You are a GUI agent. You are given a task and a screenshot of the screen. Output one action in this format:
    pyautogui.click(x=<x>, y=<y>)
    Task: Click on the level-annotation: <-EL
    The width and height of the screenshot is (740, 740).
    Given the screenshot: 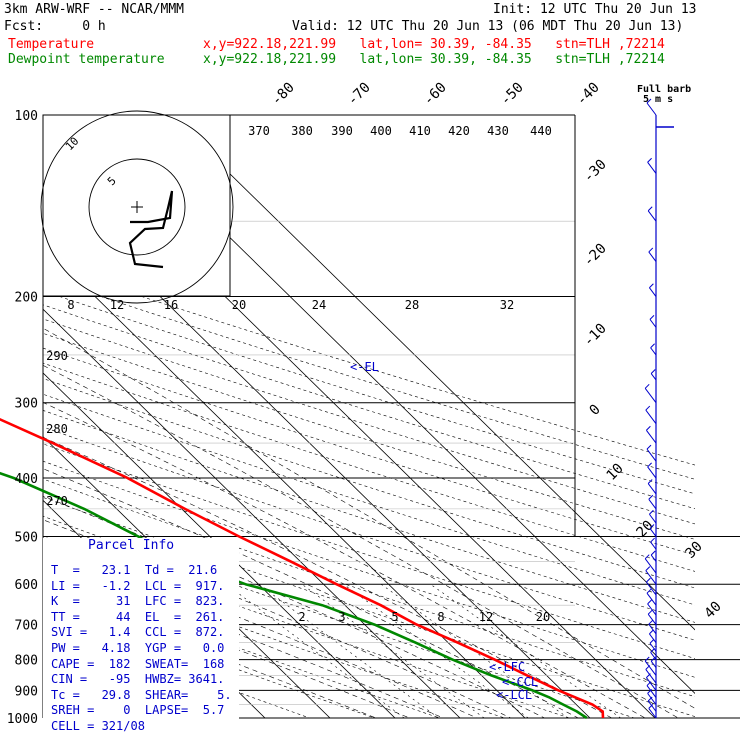 What is the action you would take?
    pyautogui.click(x=364, y=367)
    